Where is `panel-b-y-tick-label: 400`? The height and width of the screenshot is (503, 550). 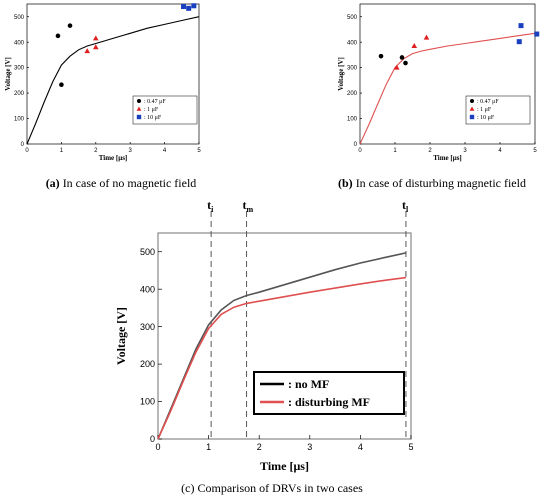 panel-b-y-tick-label: 400 is located at coordinates (352, 43).